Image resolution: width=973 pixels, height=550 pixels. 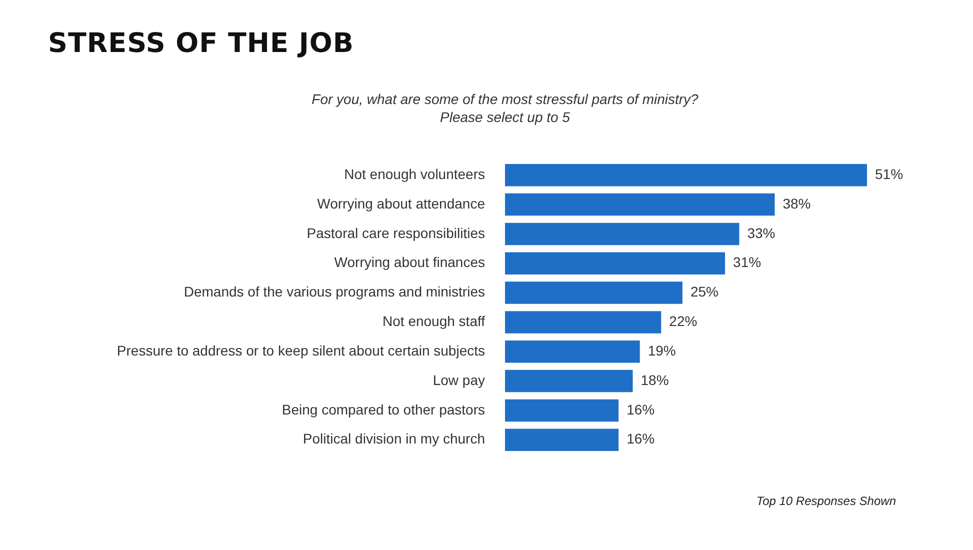 I want to click on data-label: 25%, so click(x=704, y=292).